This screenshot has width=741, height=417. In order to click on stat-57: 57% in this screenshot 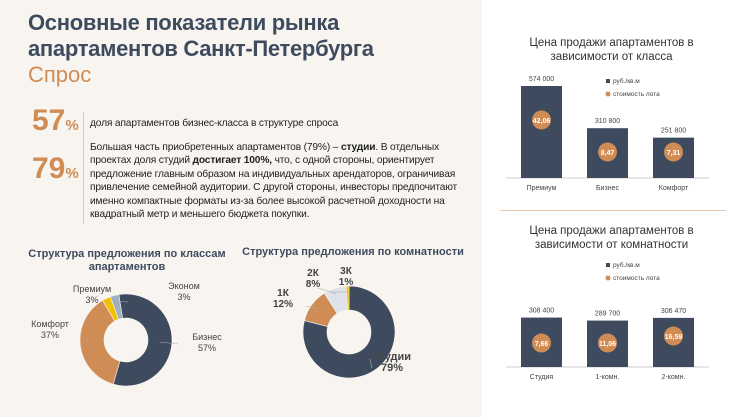, I will do `click(55, 120)`.